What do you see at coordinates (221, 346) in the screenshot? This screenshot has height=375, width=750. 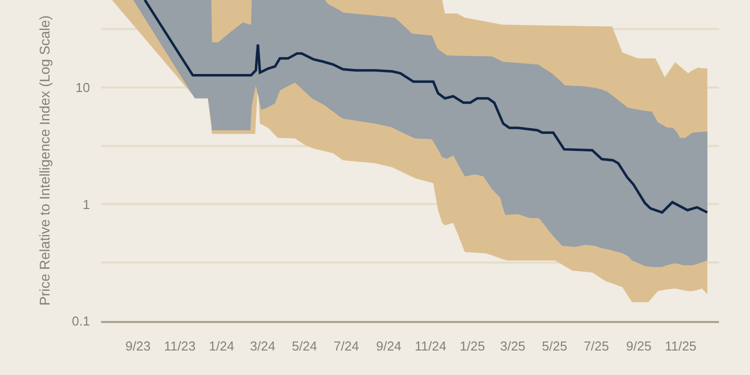 I see `x-tick-label: 1/24` at bounding box center [221, 346].